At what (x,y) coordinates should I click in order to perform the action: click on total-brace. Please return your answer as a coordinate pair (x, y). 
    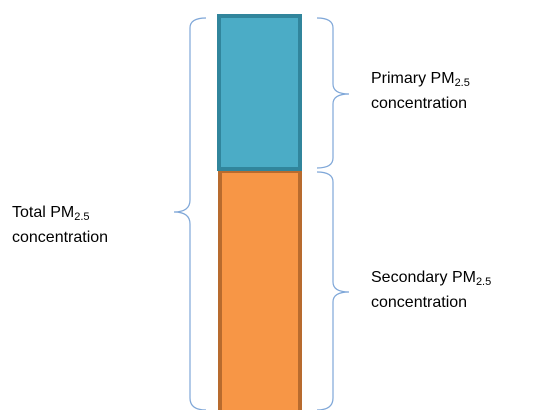
    Looking at the image, I should click on (190, 213).